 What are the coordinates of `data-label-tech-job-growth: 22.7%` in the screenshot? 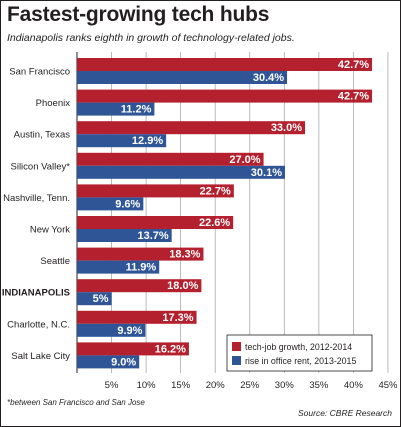 It's located at (215, 191).